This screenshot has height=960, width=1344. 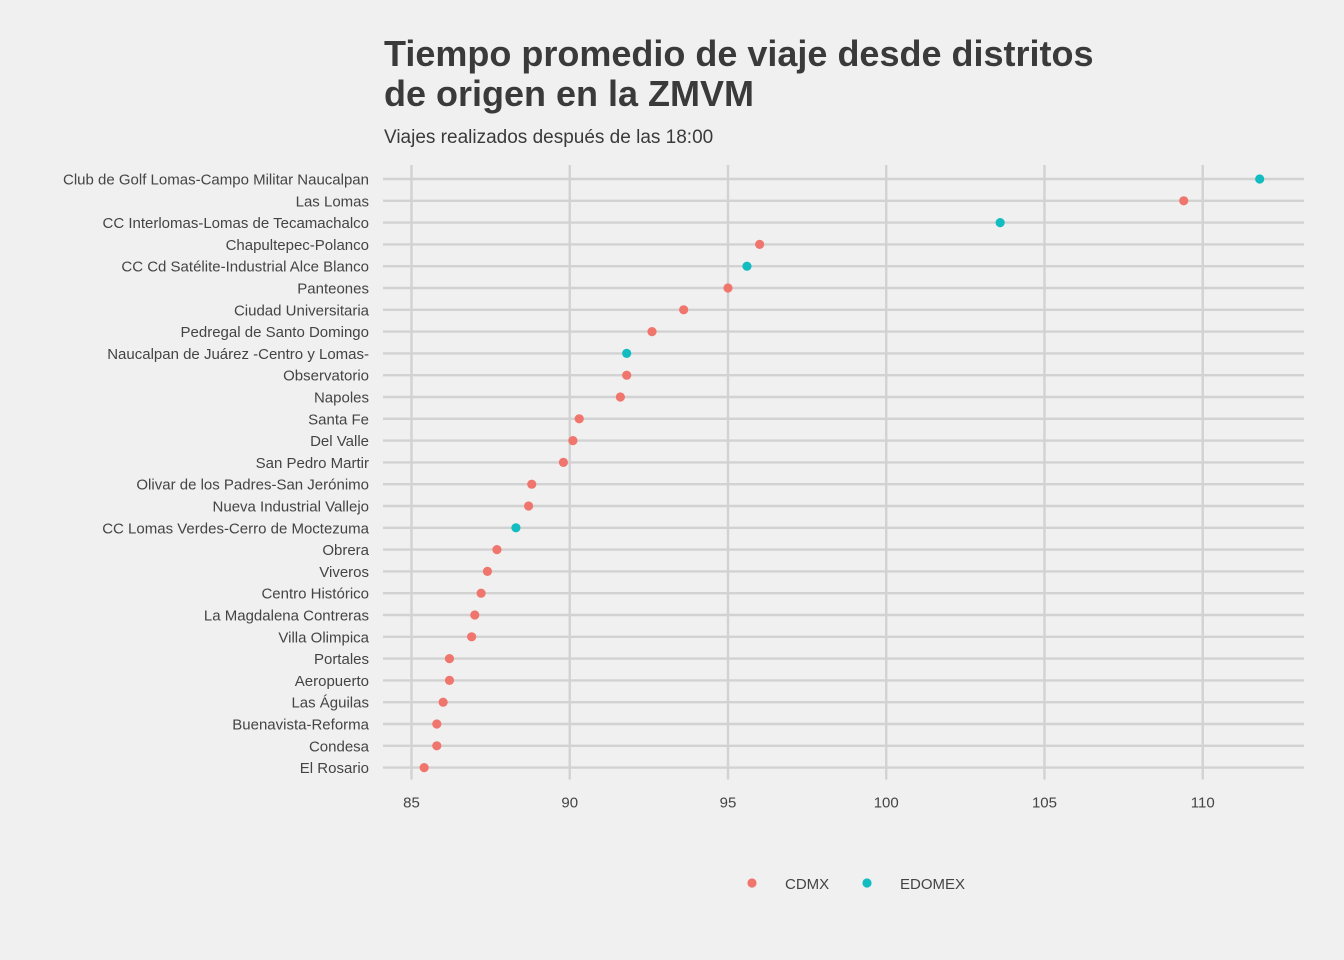 I want to click on y-category-label: Olivar de los Padres-San Jerónimo, so click(x=252, y=485).